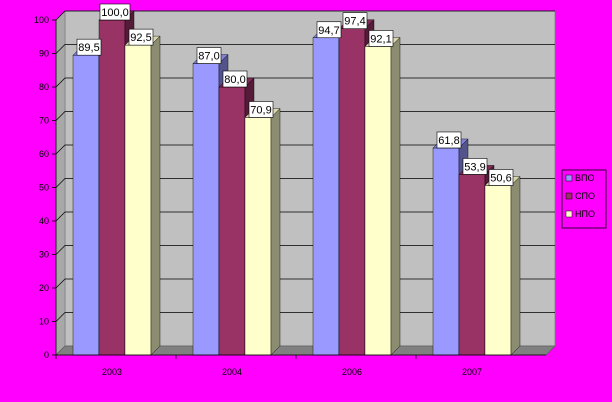 Image resolution: width=612 pixels, height=402 pixels. Describe the element at coordinates (44, 322) in the screenshot. I see `y-tick-label: 10` at that location.